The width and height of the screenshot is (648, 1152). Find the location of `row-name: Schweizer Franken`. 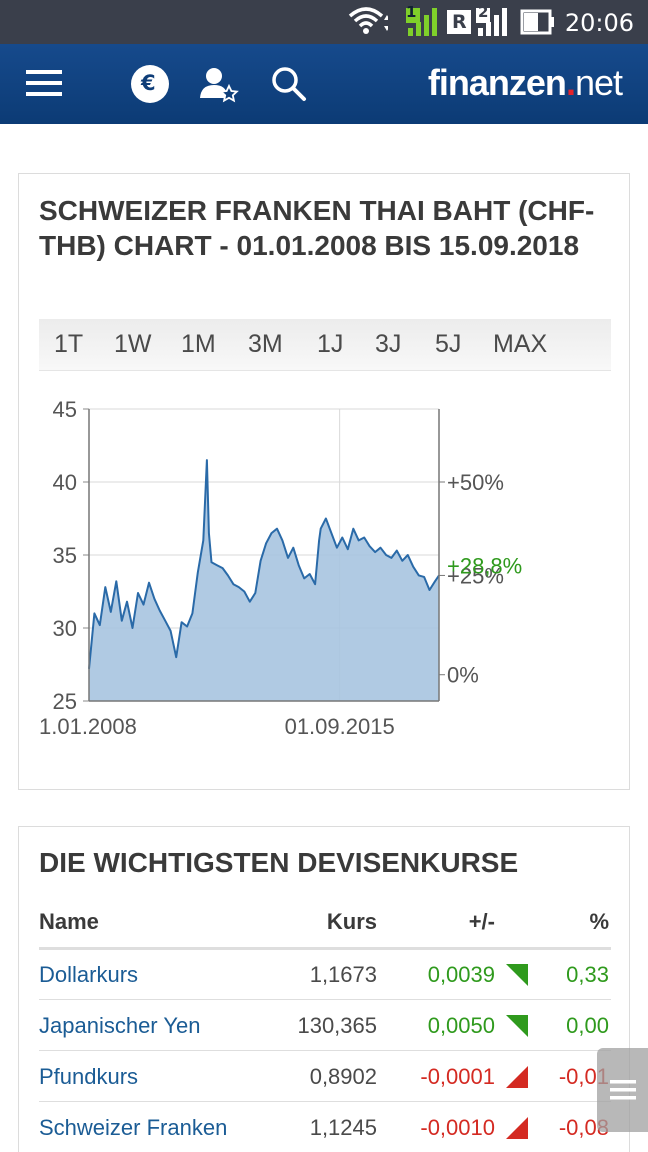

row-name: Schweizer Franken is located at coordinates (133, 1127).